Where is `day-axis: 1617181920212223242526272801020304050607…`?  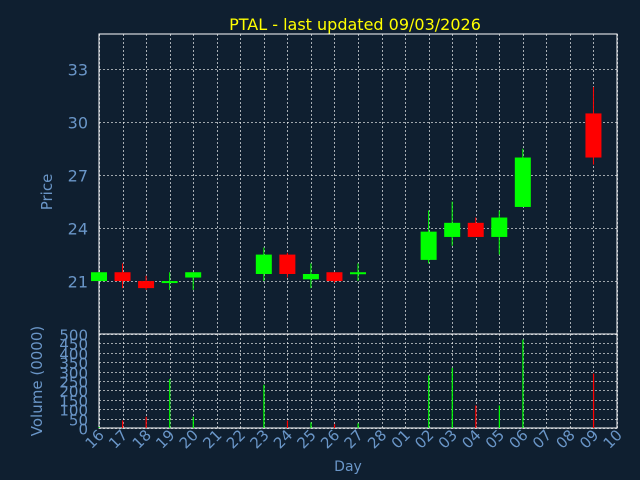 day-axis: 1617181920212223242526272801020304050607… is located at coordinates (354, 439).